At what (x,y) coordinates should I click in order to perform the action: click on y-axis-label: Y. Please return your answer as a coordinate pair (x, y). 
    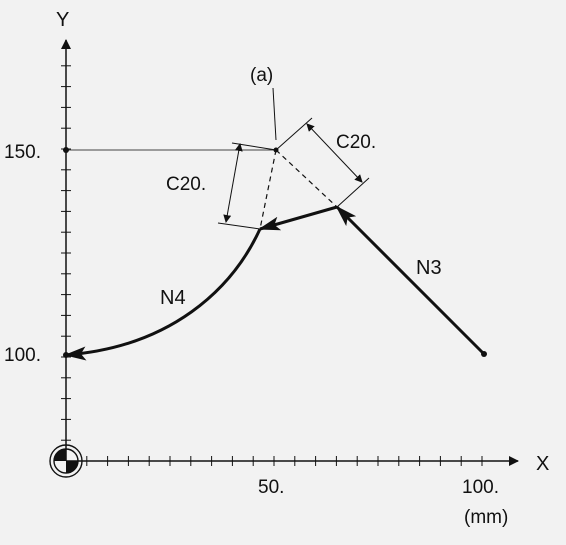
    Looking at the image, I should click on (62, 20).